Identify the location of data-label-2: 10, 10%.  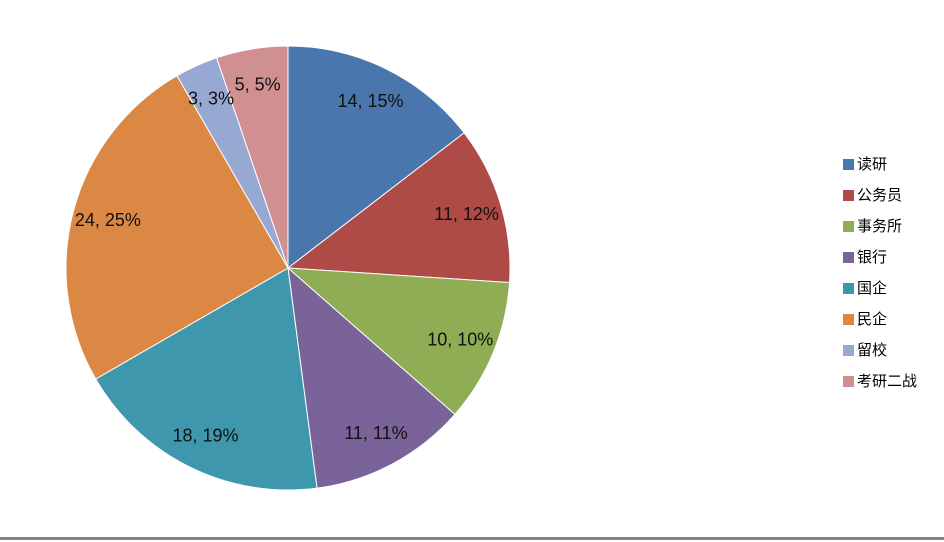
(460, 340).